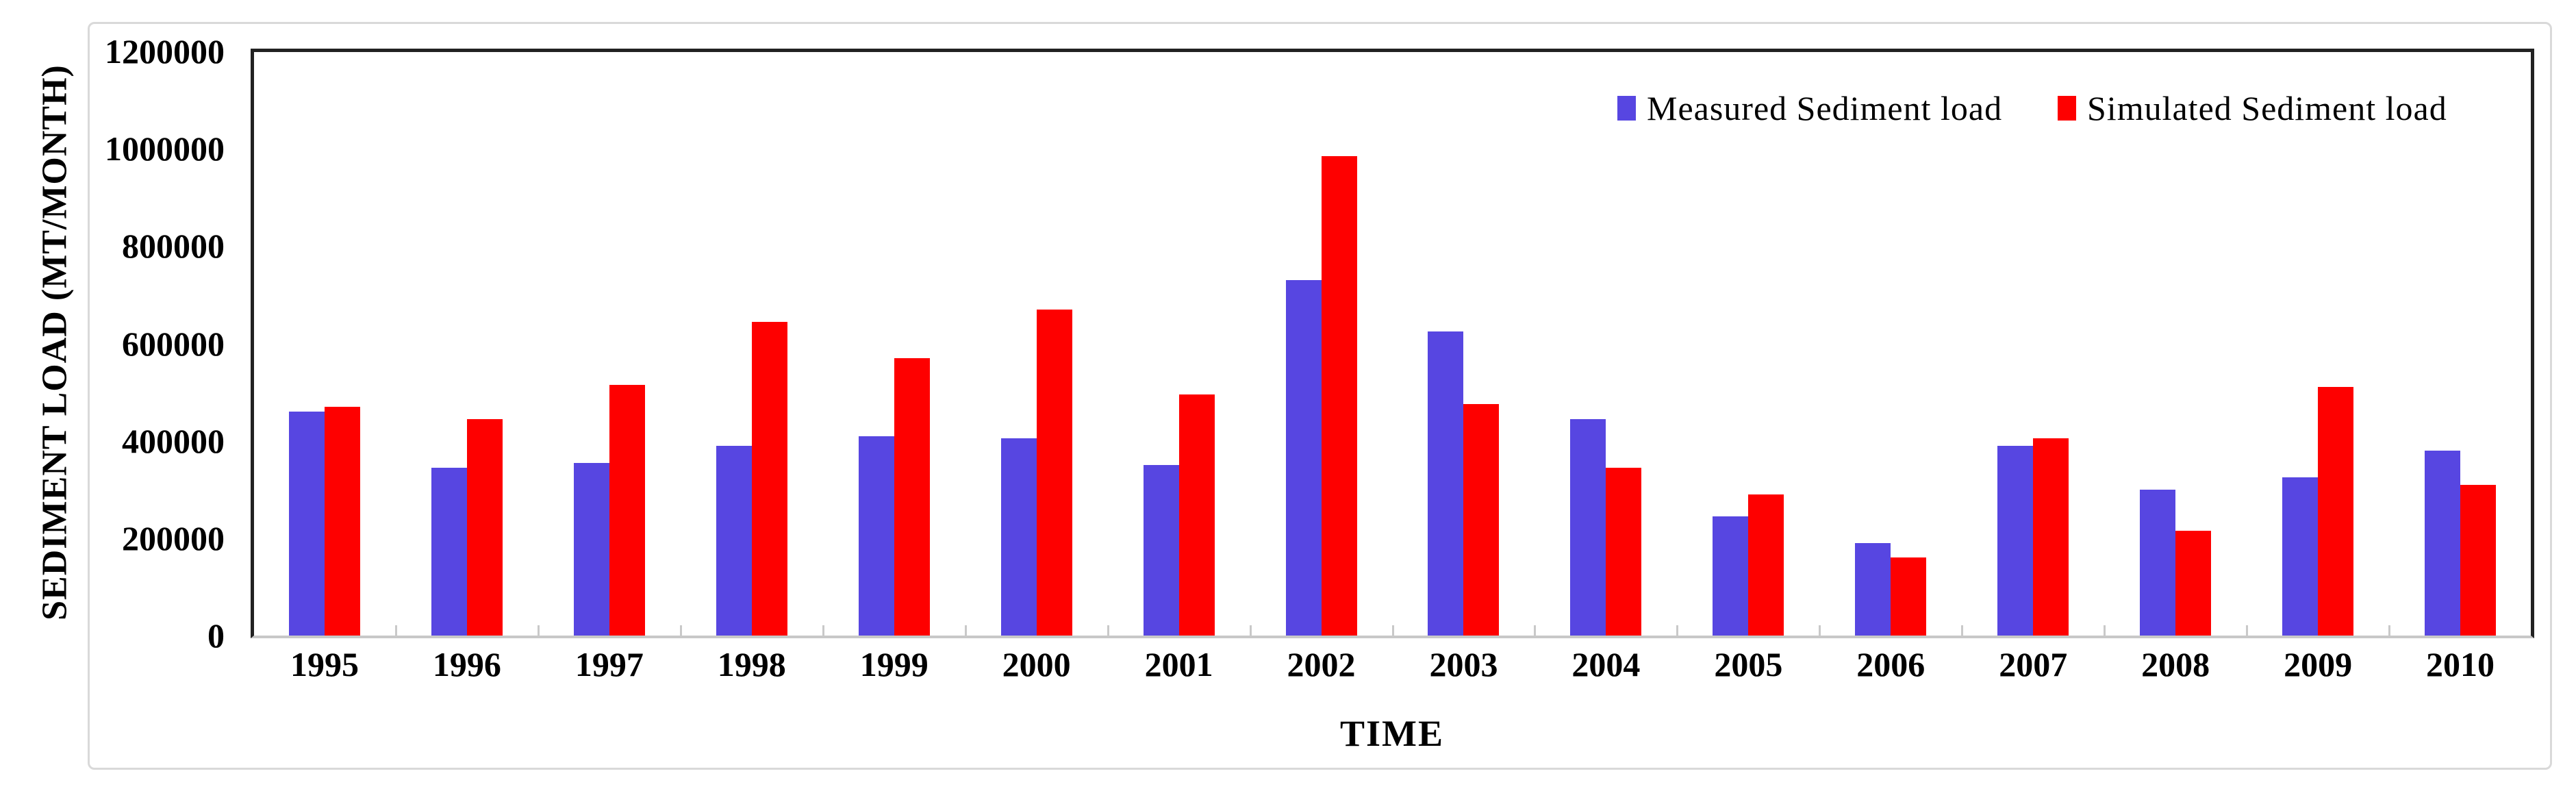  I want to click on bar-measured-2008, so click(2158, 562).